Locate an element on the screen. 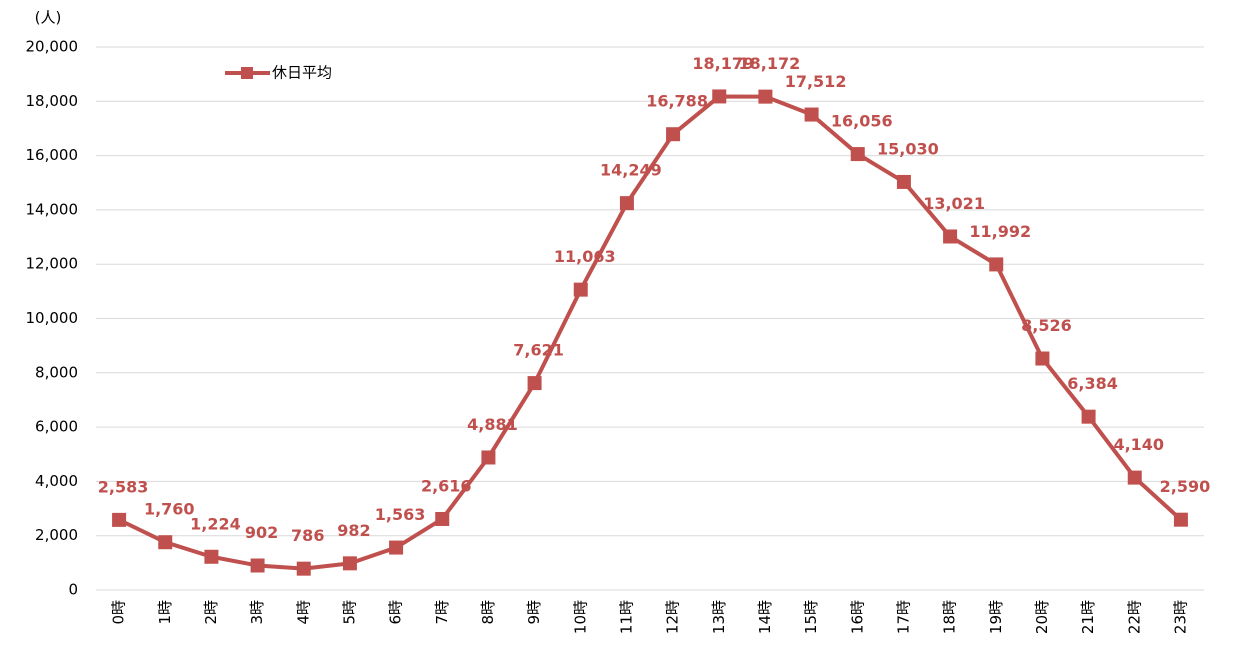 The height and width of the screenshot is (652, 1245). x-tick-label: 14時 is located at coordinates (765, 617).